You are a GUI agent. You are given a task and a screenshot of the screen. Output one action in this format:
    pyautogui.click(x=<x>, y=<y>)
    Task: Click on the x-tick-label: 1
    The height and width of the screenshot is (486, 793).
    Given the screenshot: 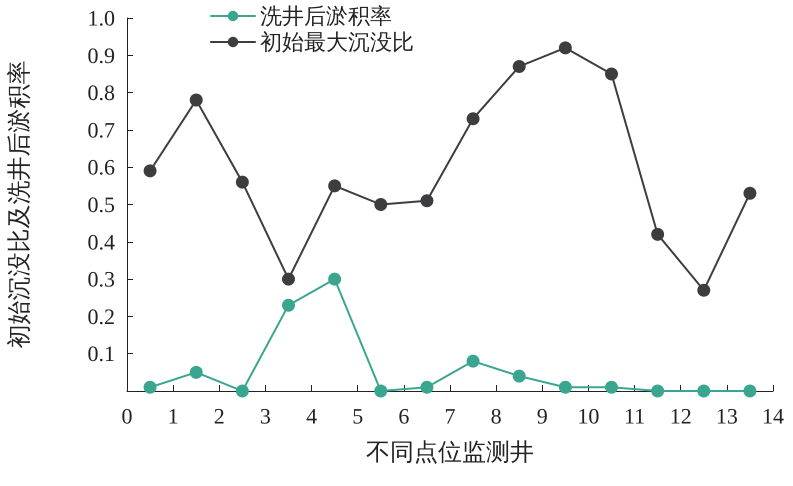 What is the action you would take?
    pyautogui.click(x=173, y=416)
    